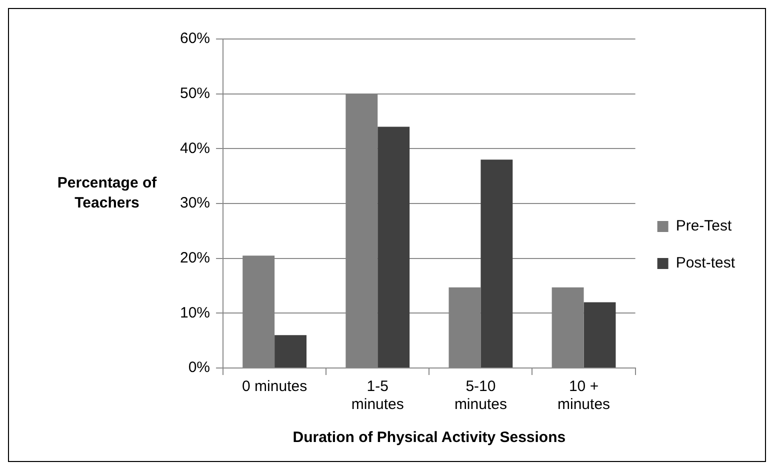  I want to click on x-axis-title: Duration of Physical Activity Sessions, so click(429, 437).